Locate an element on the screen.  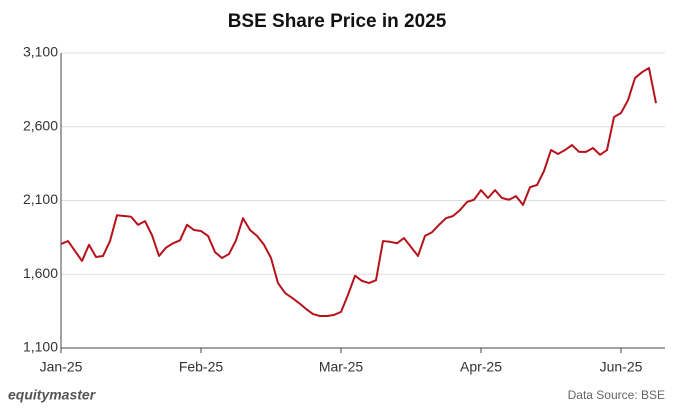
x-tick-label: Jun-25 is located at coordinates (621, 367).